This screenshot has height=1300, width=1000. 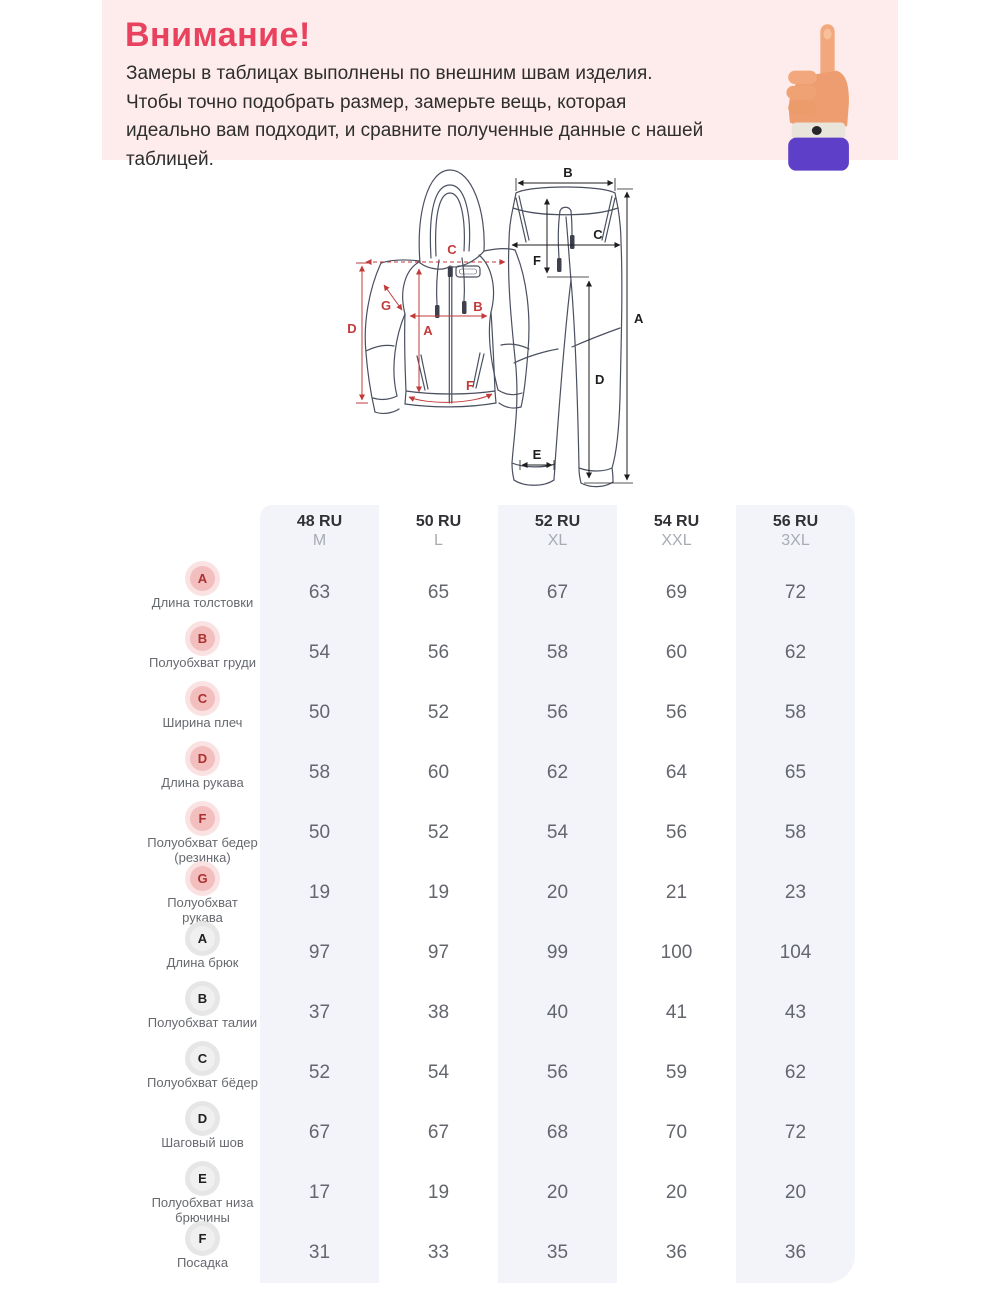 I want to click on measure-label-text: Посадка, so click(x=202, y=1262).